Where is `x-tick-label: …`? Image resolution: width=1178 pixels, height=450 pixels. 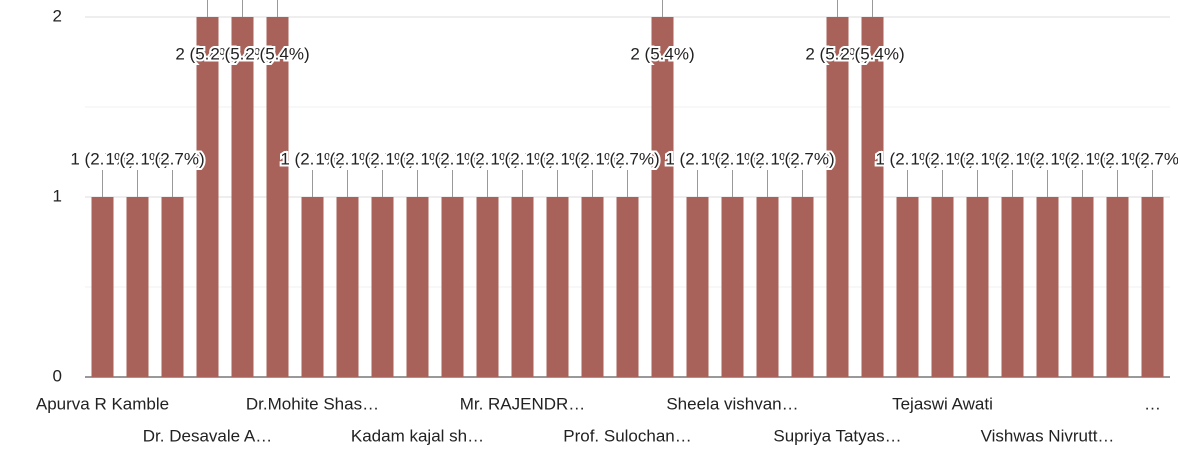 x-tick-label: … is located at coordinates (1152, 403).